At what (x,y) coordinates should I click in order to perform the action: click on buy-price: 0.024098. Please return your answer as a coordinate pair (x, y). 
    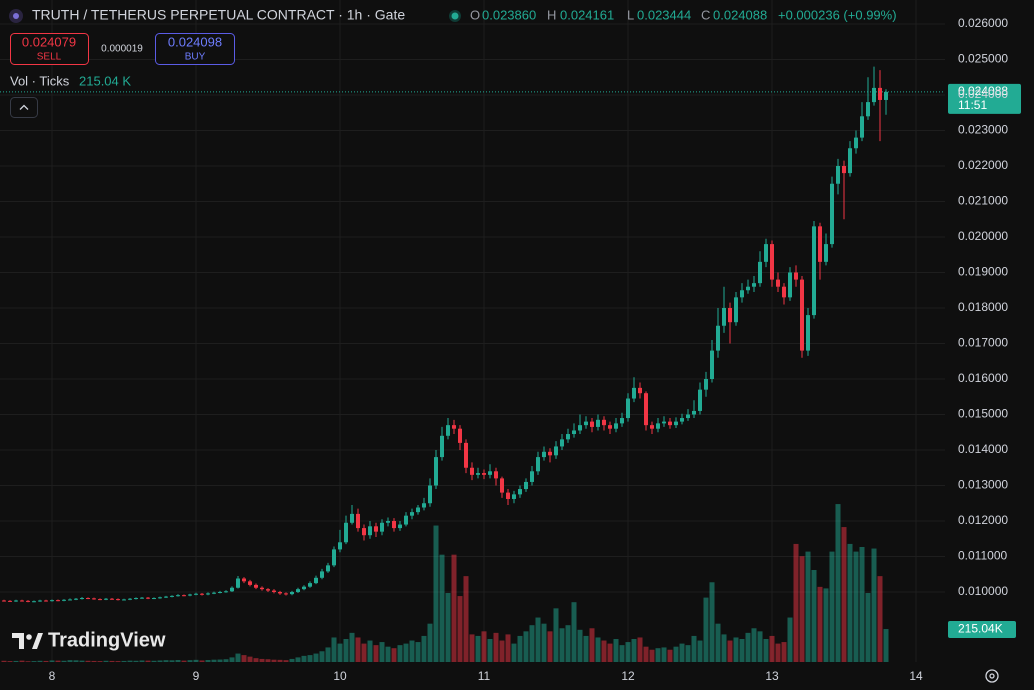
    Looking at the image, I should click on (195, 41).